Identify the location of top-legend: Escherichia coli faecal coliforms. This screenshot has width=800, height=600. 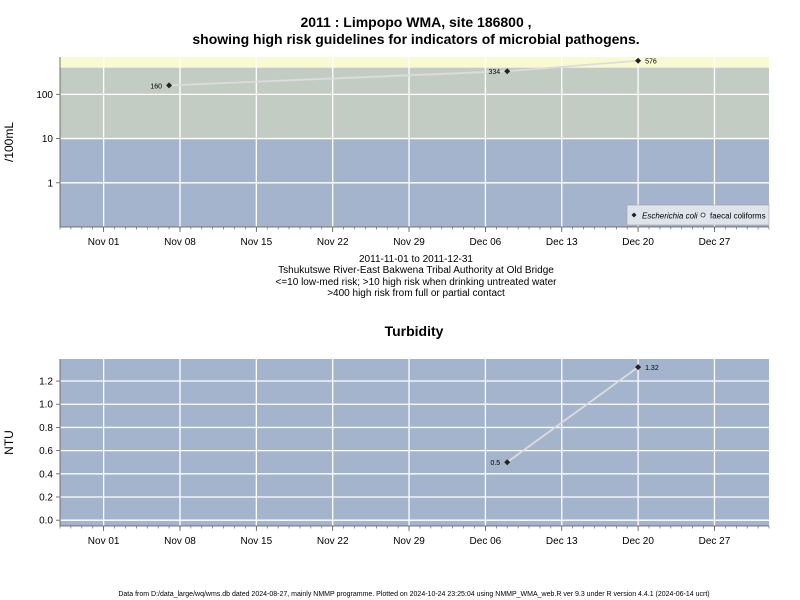
(698, 215).